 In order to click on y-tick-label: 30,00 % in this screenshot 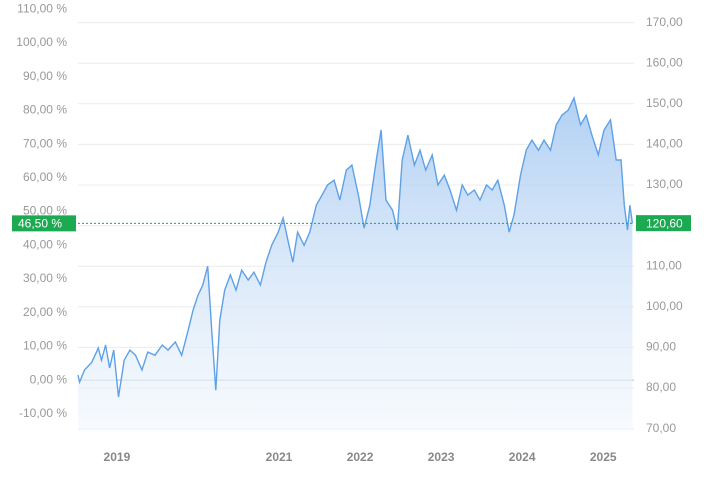, I will do `click(45, 278)`.